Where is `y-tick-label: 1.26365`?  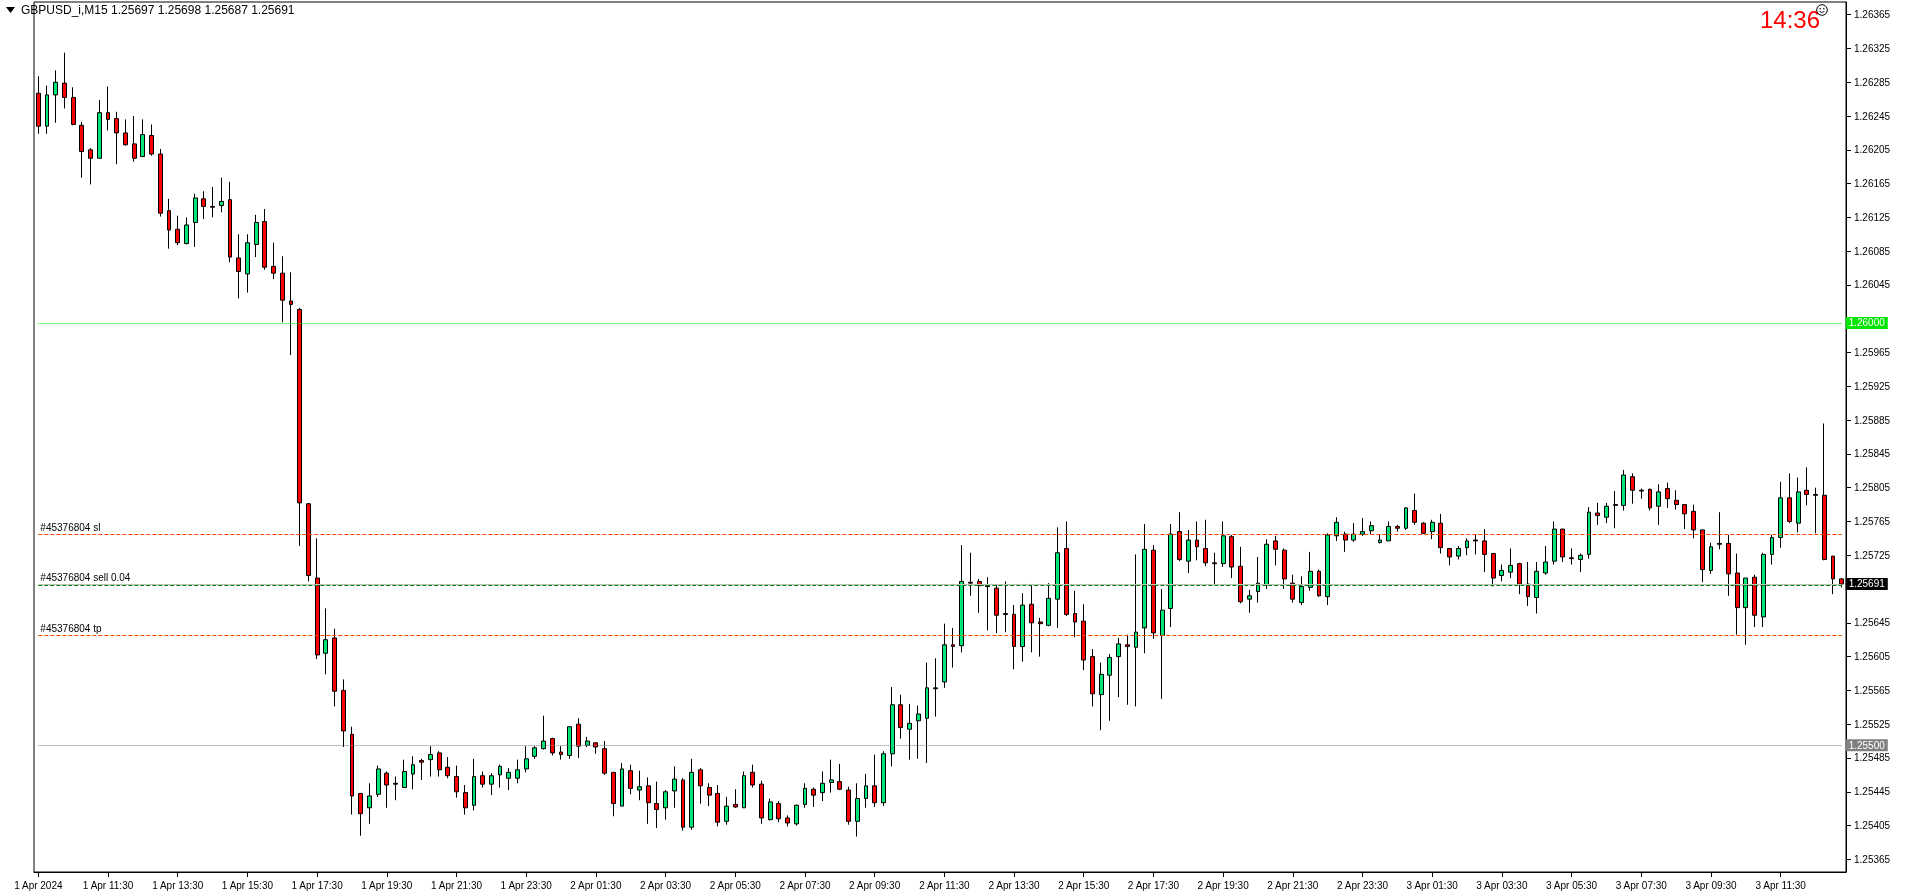
y-tick-label: 1.26365 is located at coordinates (1872, 15).